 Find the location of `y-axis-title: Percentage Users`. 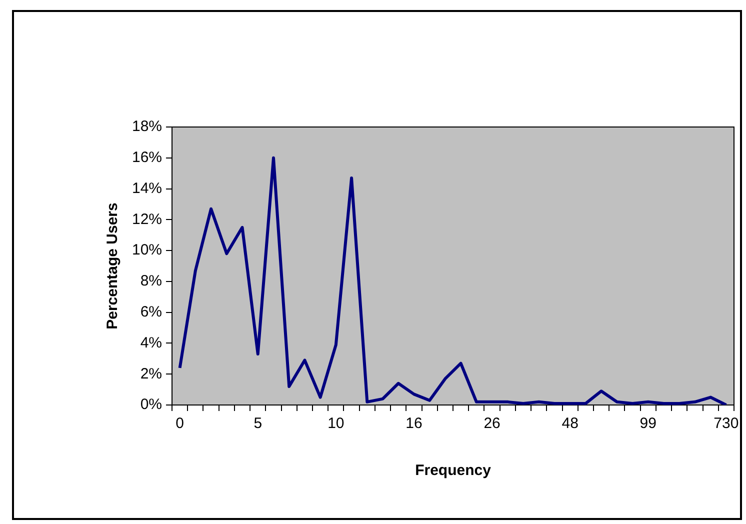

y-axis-title: Percentage Users is located at coordinates (113, 266).